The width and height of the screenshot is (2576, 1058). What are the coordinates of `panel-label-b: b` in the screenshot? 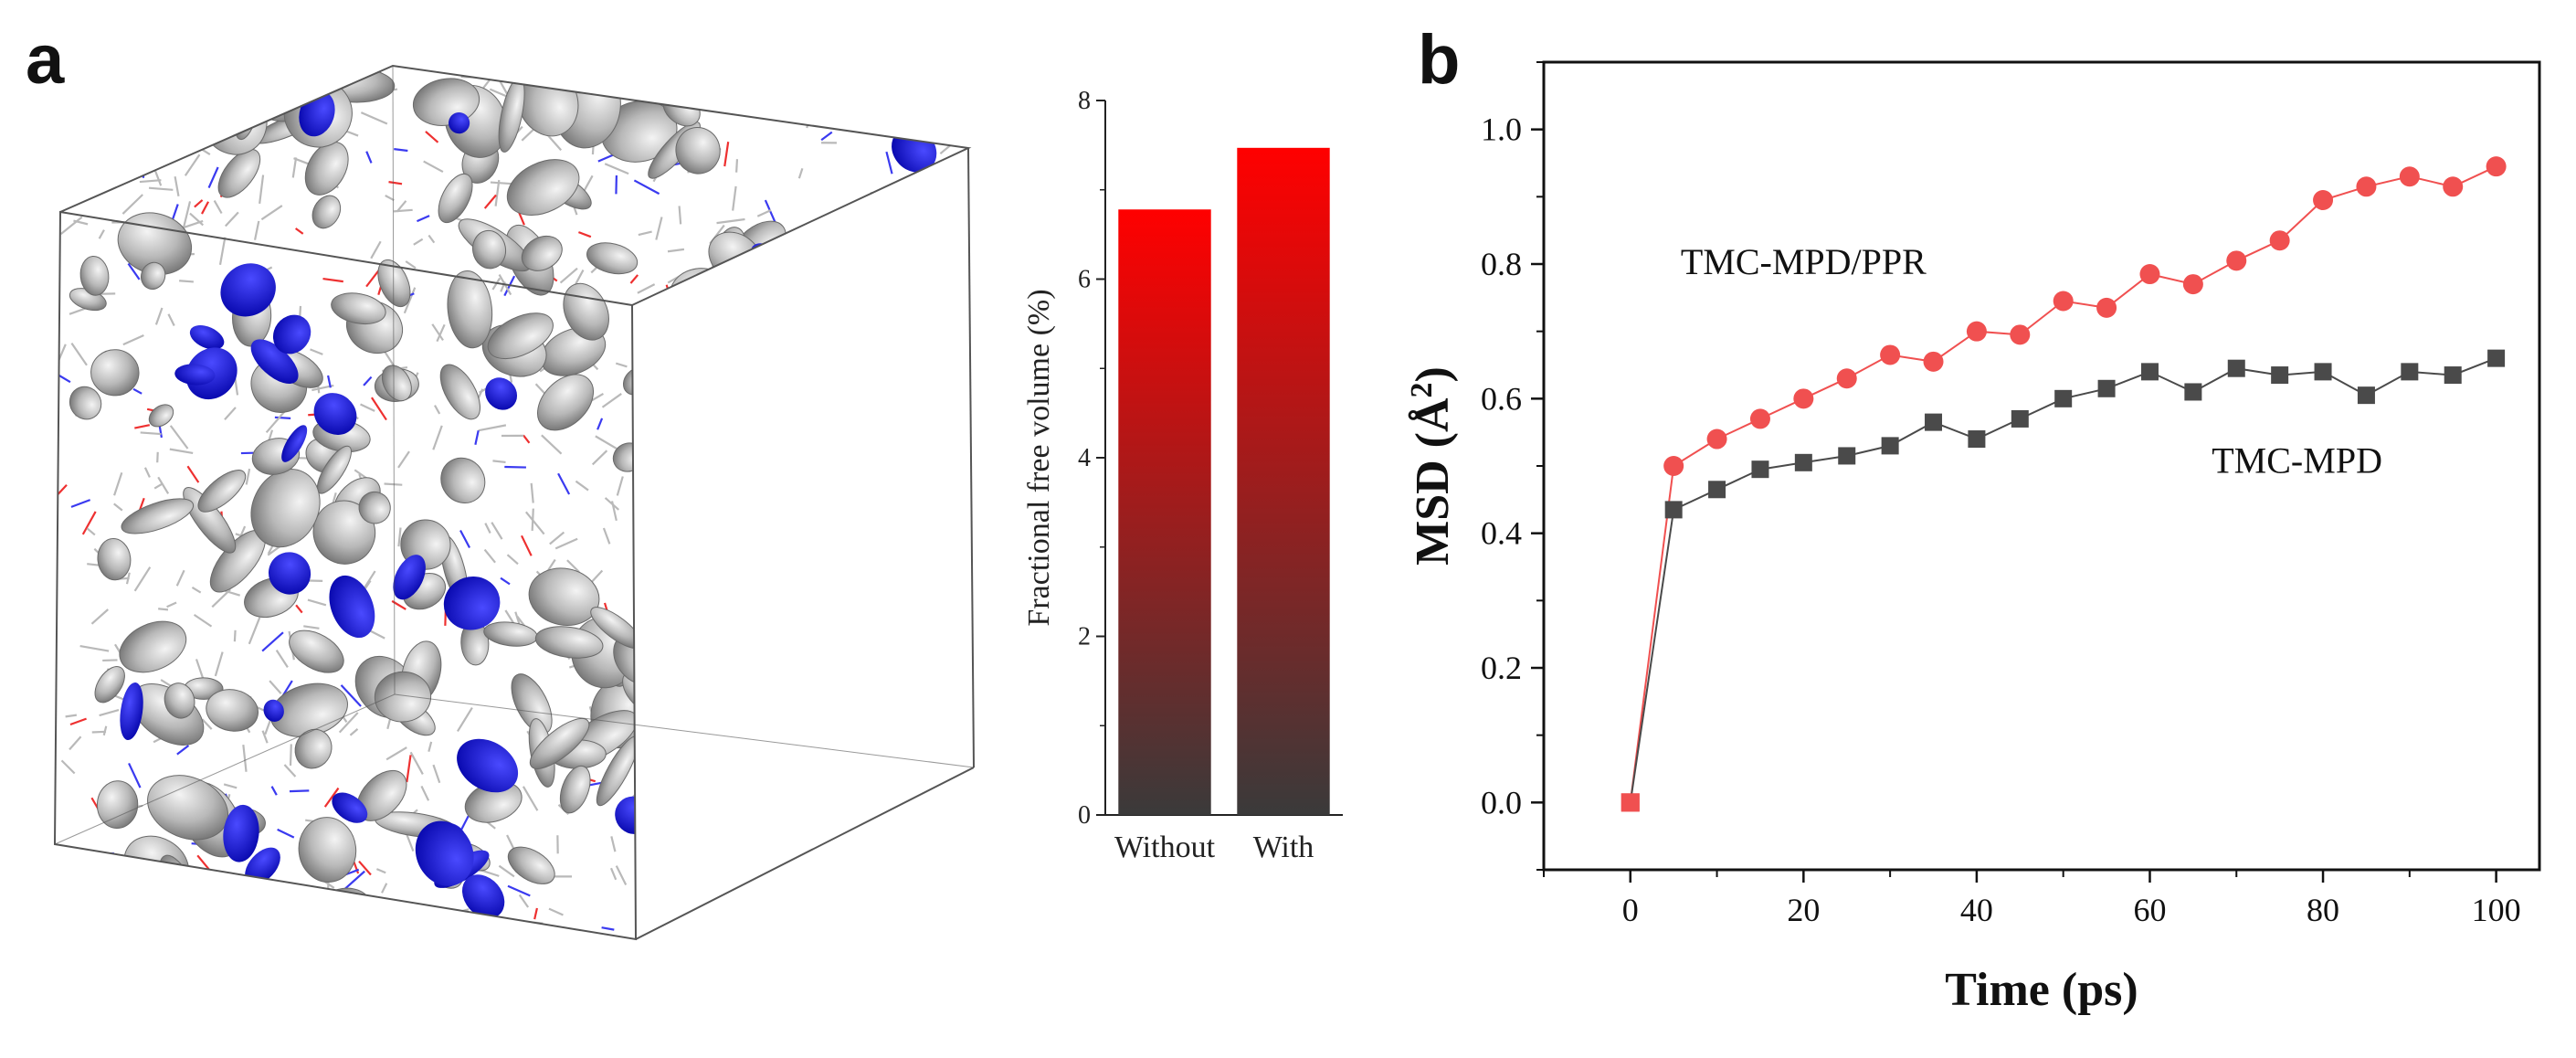 It's located at (1440, 60).